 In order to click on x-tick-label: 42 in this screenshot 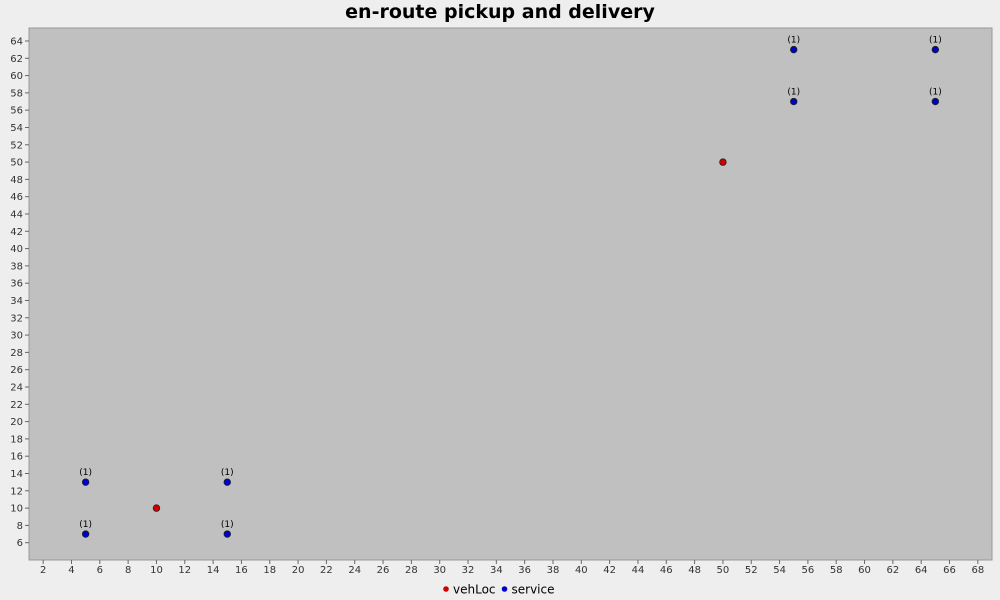, I will do `click(609, 570)`.